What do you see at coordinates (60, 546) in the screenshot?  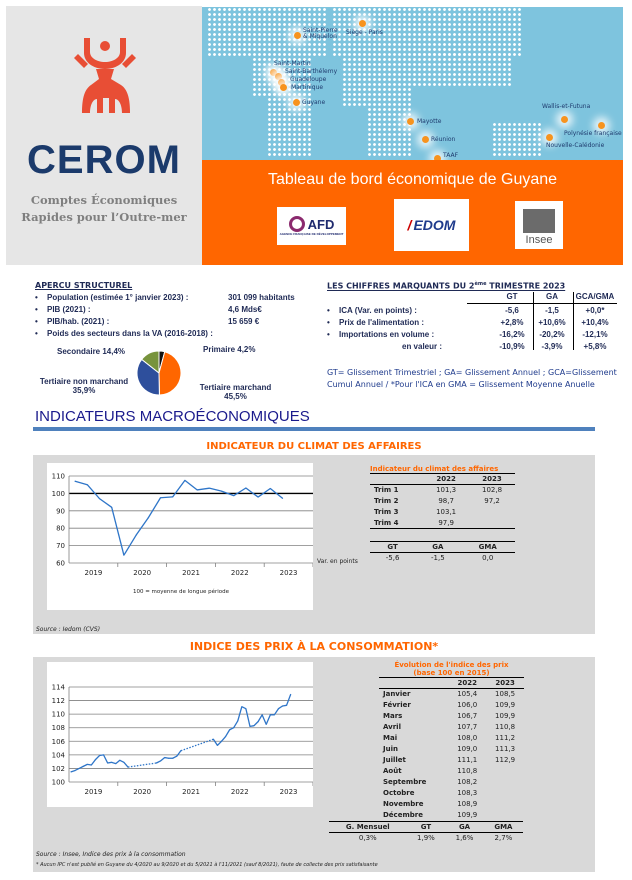 I see `y-tick-label: 70` at bounding box center [60, 546].